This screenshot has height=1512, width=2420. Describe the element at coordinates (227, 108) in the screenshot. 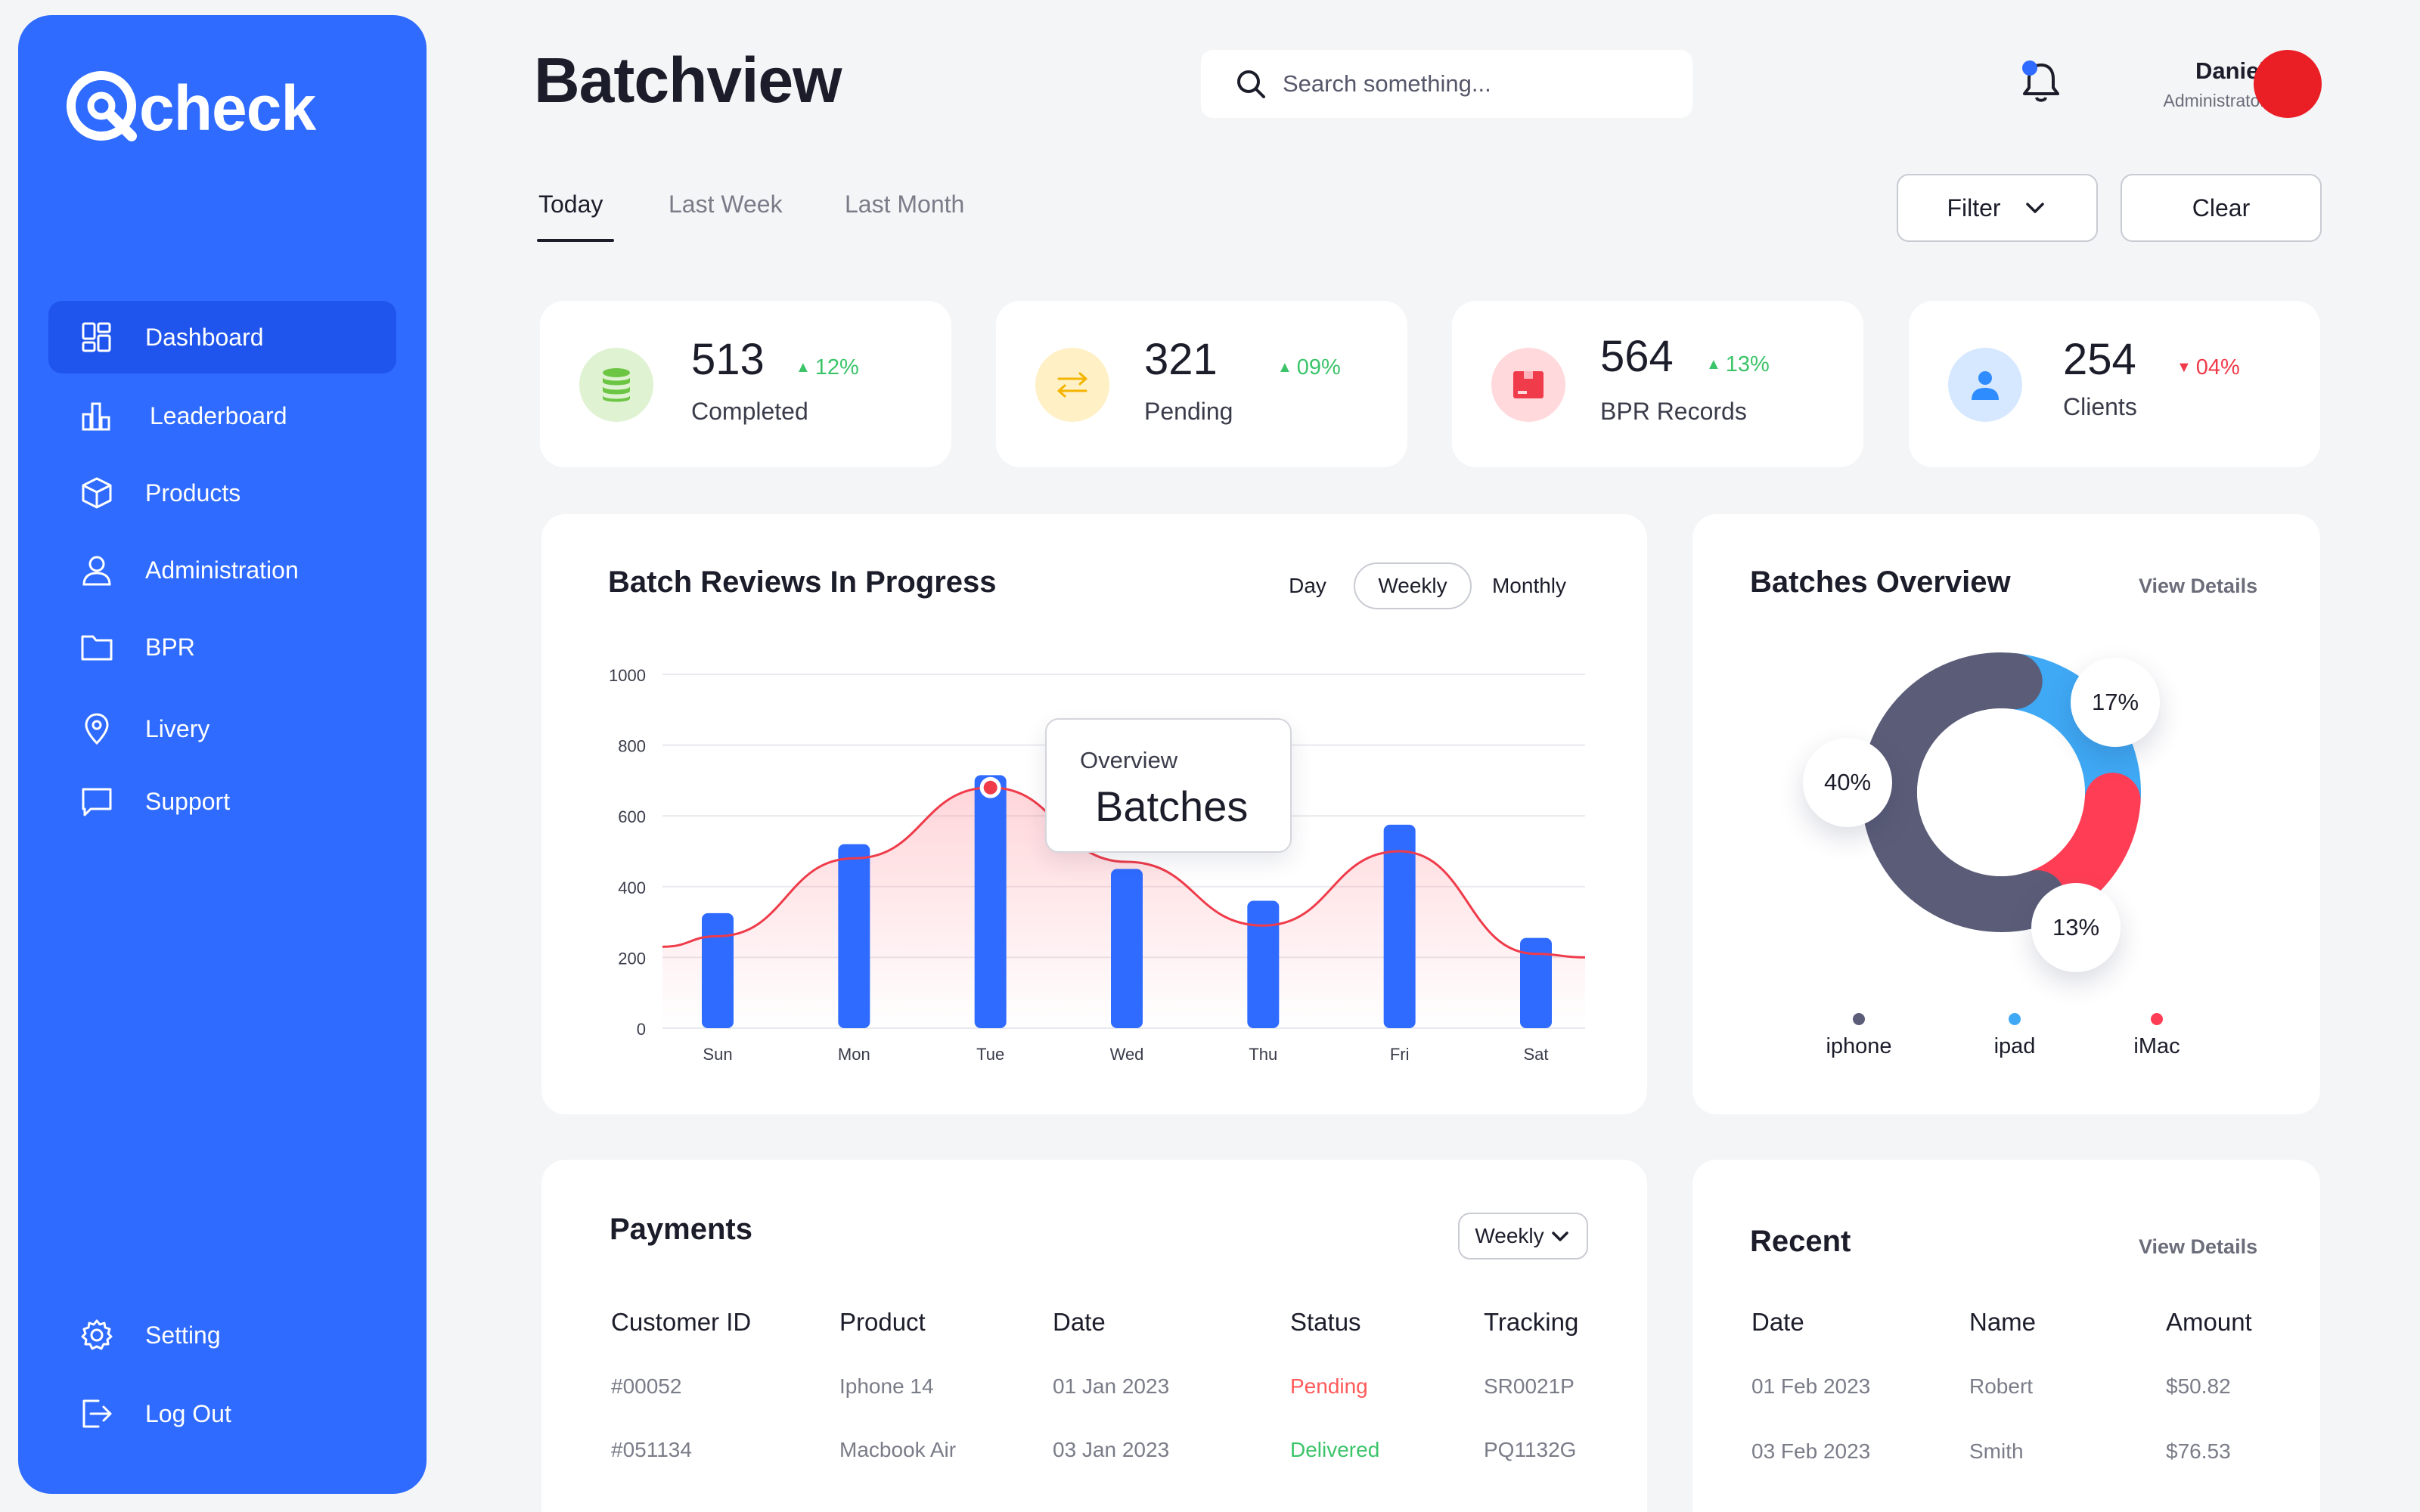

I see `logo-text: check` at that location.